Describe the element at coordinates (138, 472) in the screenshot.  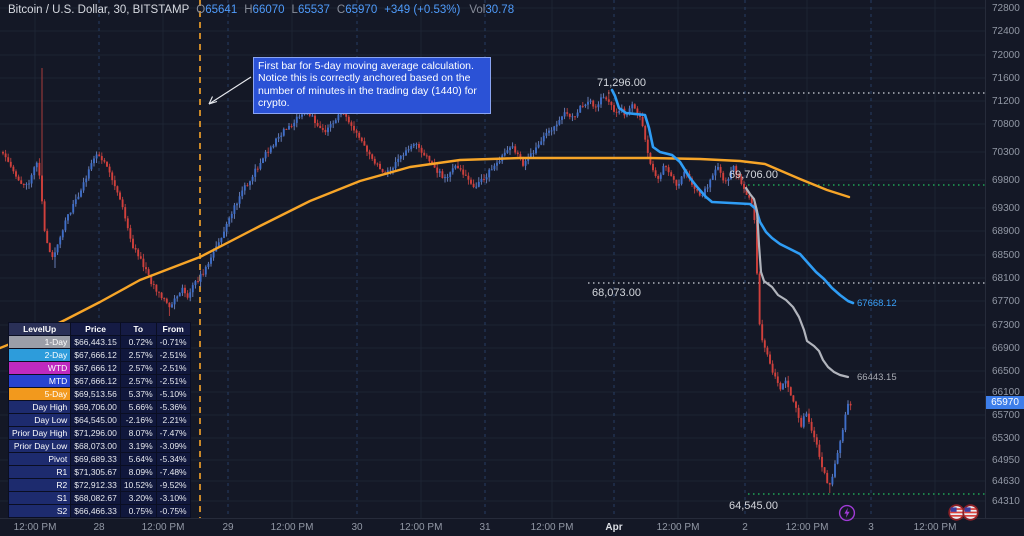
I see `table-cell: 8.09%` at that location.